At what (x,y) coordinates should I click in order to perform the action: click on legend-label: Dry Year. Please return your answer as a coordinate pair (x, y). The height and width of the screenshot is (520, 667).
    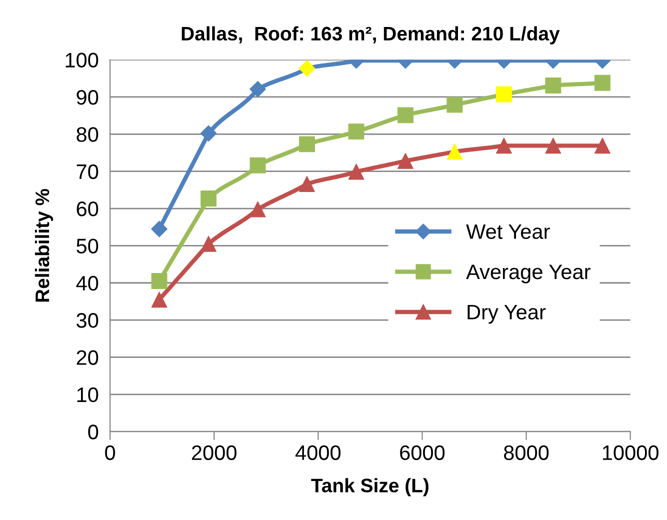
    Looking at the image, I should click on (507, 314).